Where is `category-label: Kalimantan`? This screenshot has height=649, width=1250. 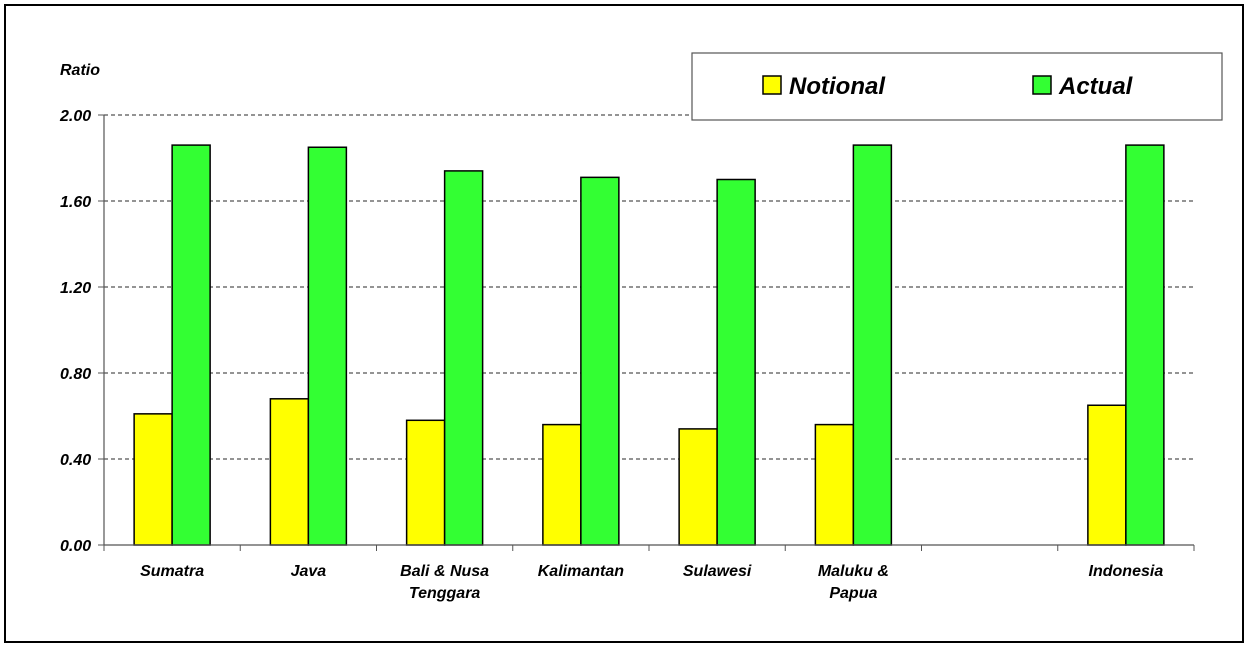 category-label: Kalimantan is located at coordinates (581, 571).